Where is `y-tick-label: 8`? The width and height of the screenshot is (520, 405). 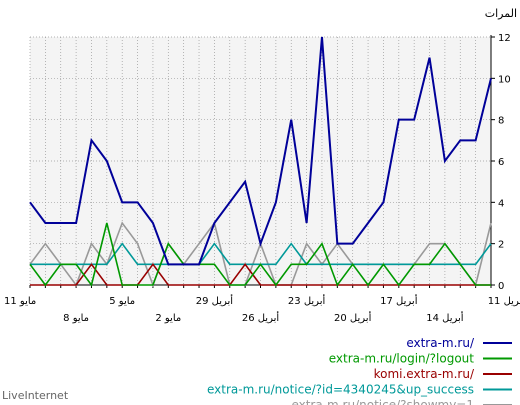 y-tick-label: 8 is located at coordinates (501, 121).